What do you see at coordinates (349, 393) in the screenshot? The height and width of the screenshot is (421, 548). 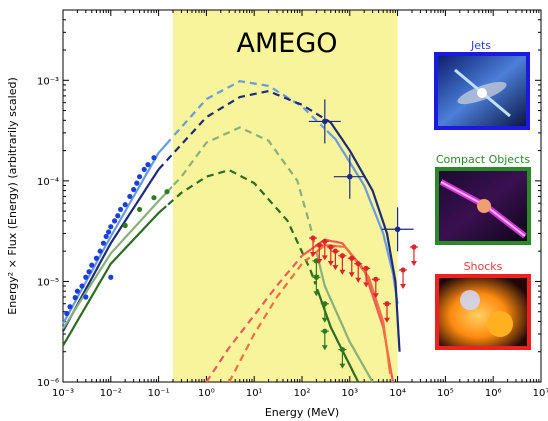 I see `x-tick-label: 10³` at bounding box center [349, 393].